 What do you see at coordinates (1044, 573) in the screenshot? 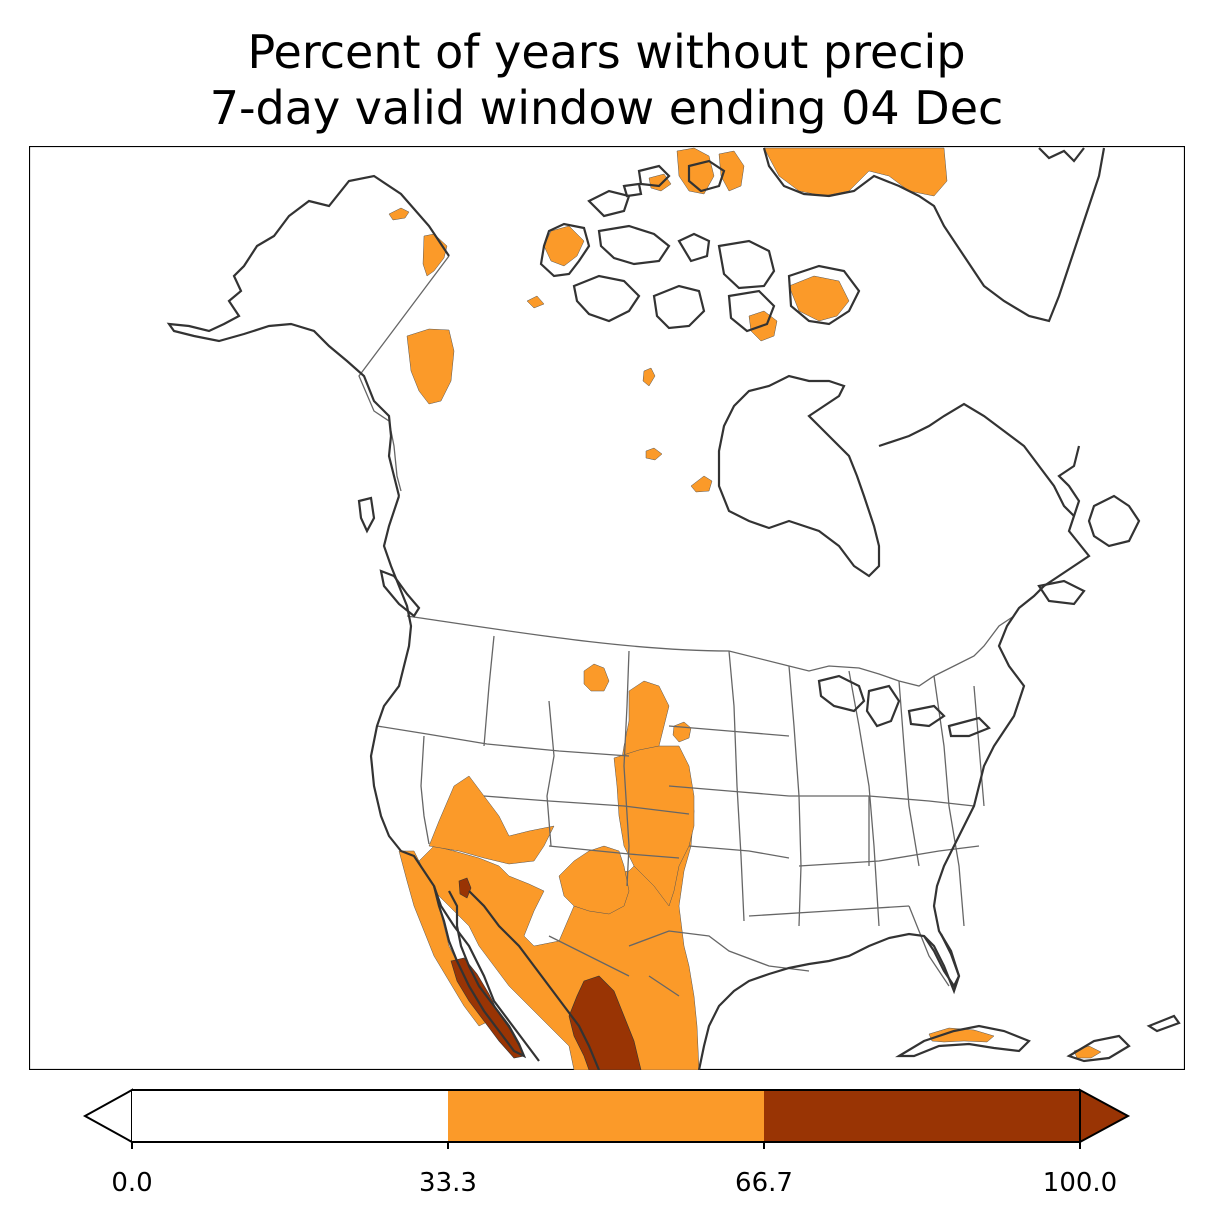
I see `northeast-coast` at bounding box center [1044, 573].